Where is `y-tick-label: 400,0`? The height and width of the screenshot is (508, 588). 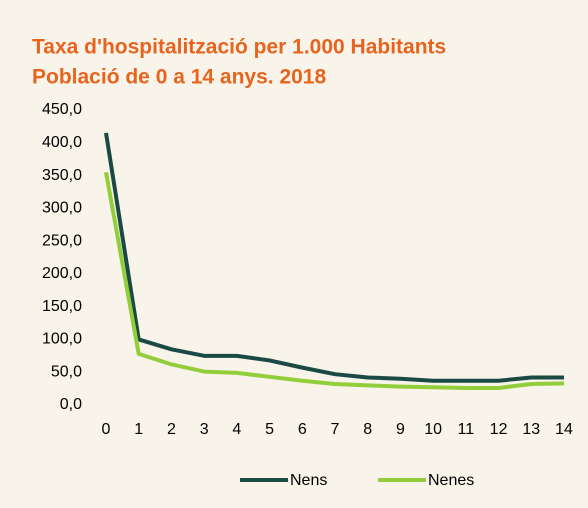 y-tick-label: 400,0 is located at coordinates (62, 142).